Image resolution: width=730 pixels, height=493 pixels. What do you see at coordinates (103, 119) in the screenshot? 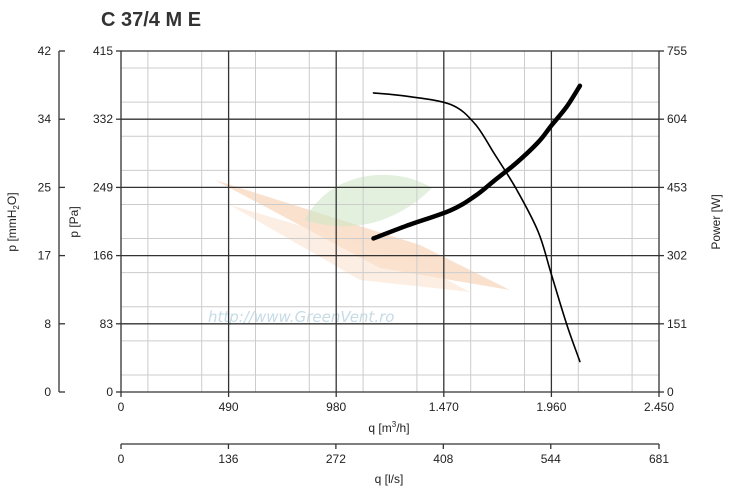
I see `y-tick-label-pa: 332` at bounding box center [103, 119].